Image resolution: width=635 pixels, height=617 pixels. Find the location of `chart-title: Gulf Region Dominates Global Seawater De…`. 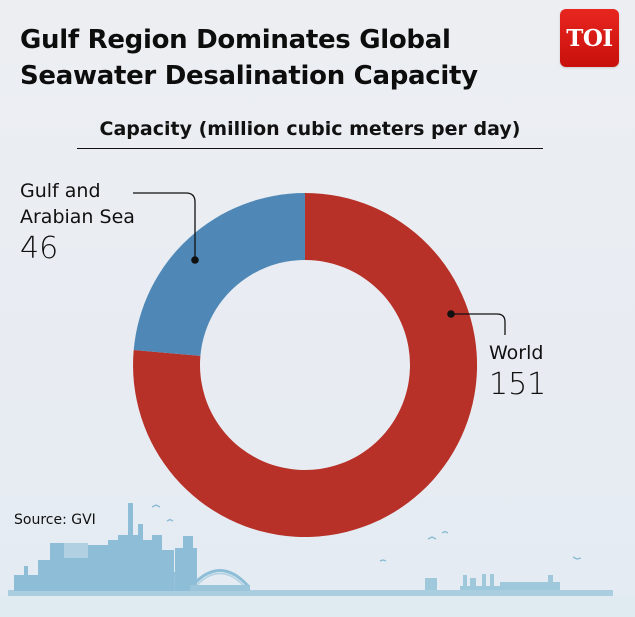

chart-title: Gulf Region Dominates Global Seawater De… is located at coordinates (249, 58).